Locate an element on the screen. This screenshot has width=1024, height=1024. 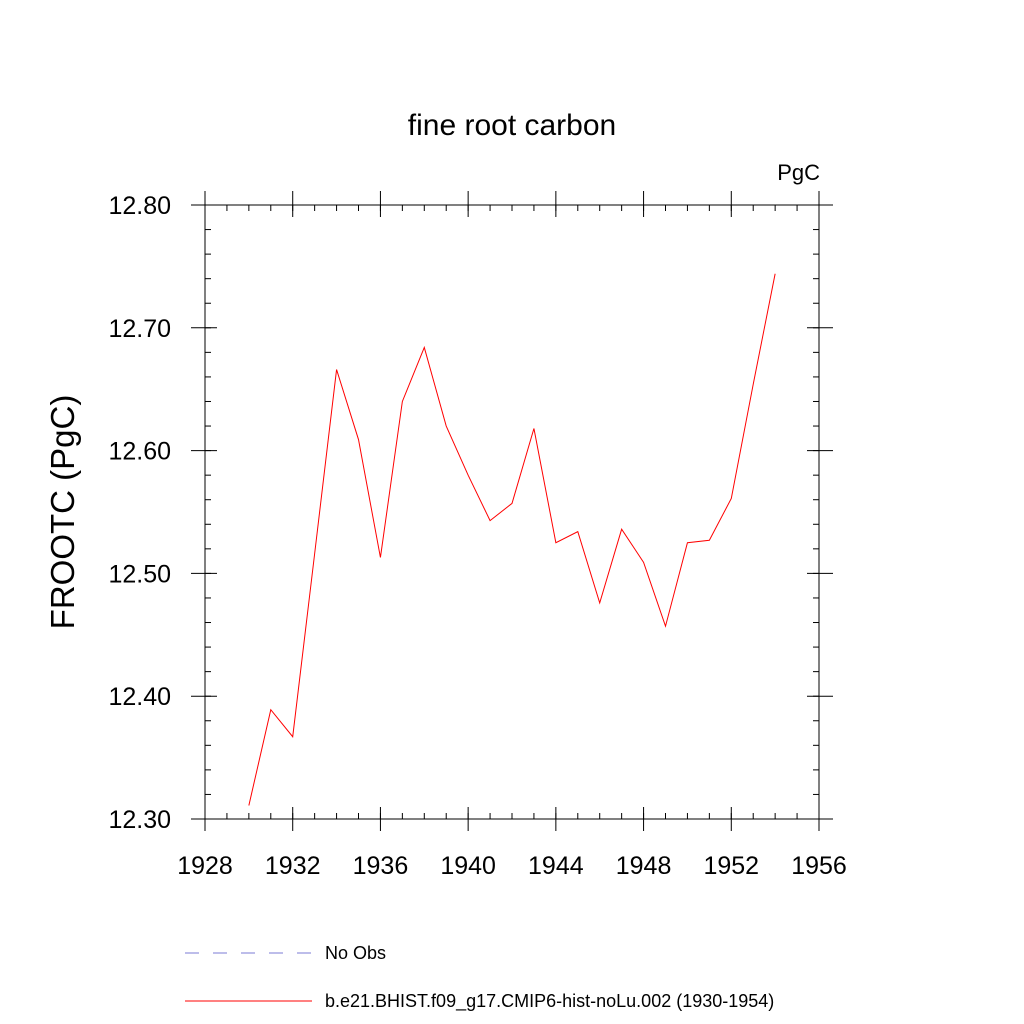
y-axis-label: FROOTC (PgC) is located at coordinates (62, 512).